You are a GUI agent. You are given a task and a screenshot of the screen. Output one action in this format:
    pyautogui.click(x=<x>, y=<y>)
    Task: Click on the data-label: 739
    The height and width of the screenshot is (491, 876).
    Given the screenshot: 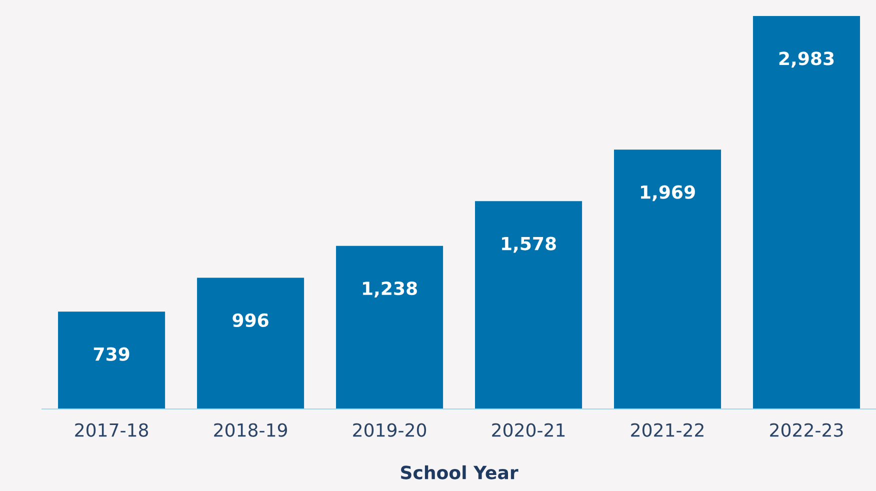 What is the action you would take?
    pyautogui.click(x=112, y=354)
    